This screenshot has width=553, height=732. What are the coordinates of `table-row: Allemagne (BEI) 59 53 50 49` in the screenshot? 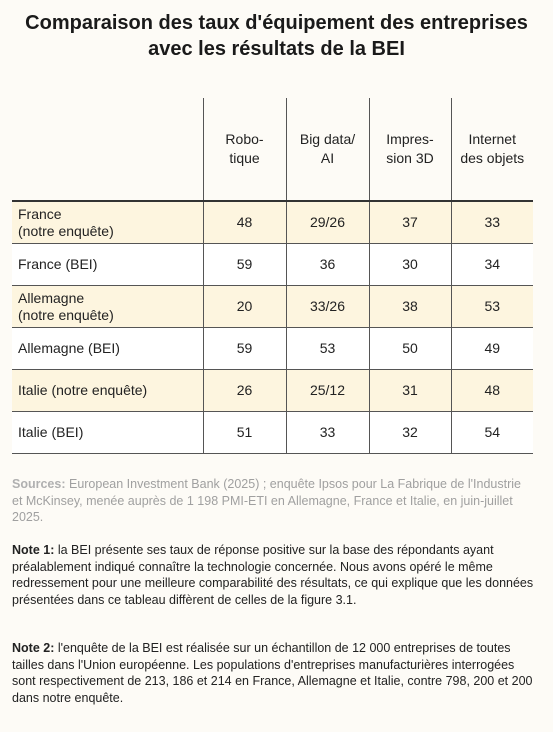 It's located at (272, 348).